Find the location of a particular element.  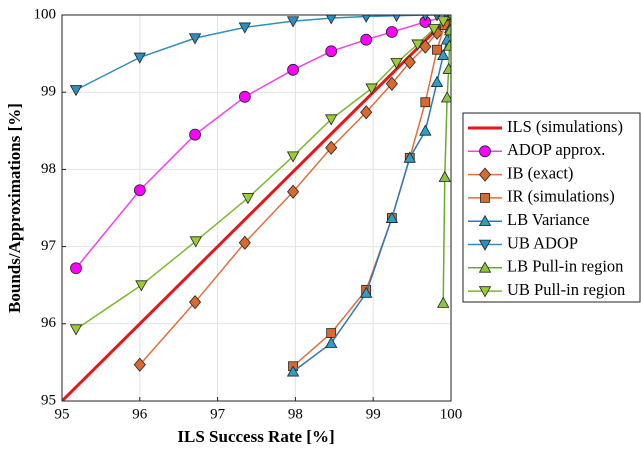

x-tick-label: 96 is located at coordinates (140, 414).